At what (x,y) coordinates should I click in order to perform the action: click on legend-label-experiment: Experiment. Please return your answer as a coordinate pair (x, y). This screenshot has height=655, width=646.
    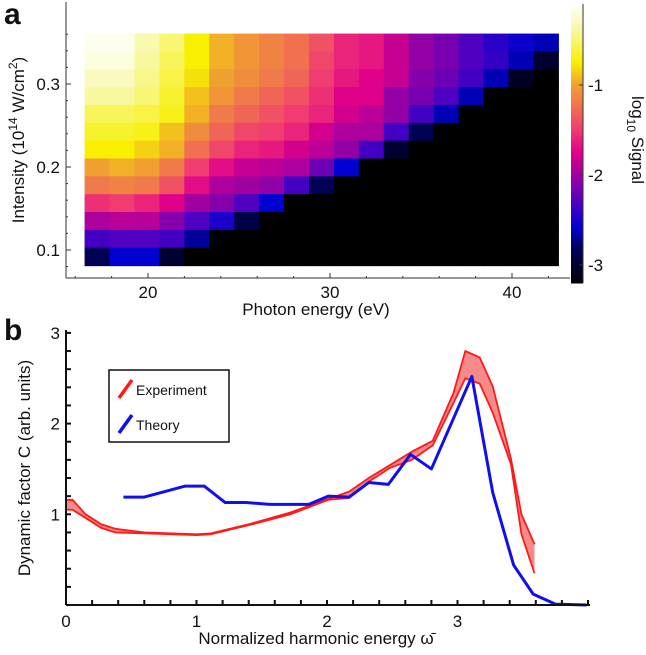
    Looking at the image, I should click on (171, 390).